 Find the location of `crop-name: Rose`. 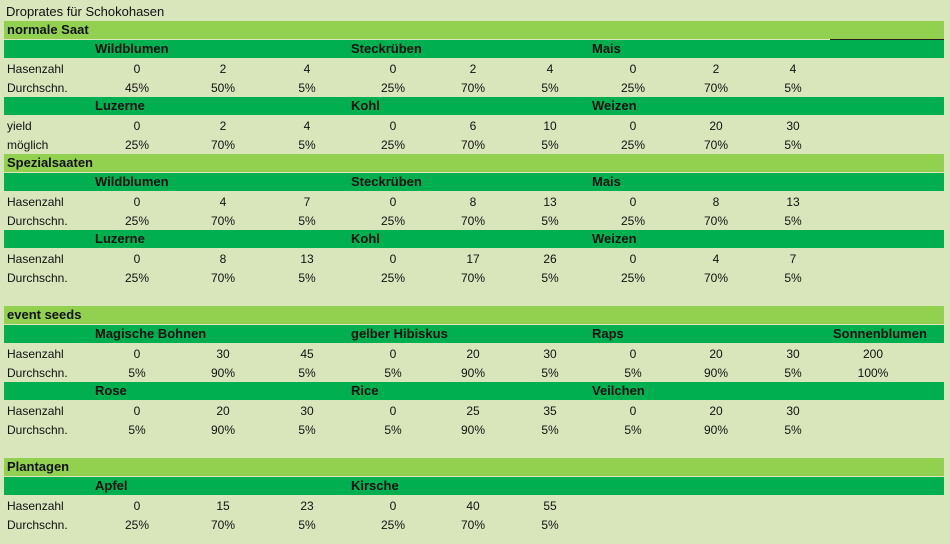

crop-name: Rose is located at coordinates (111, 390).